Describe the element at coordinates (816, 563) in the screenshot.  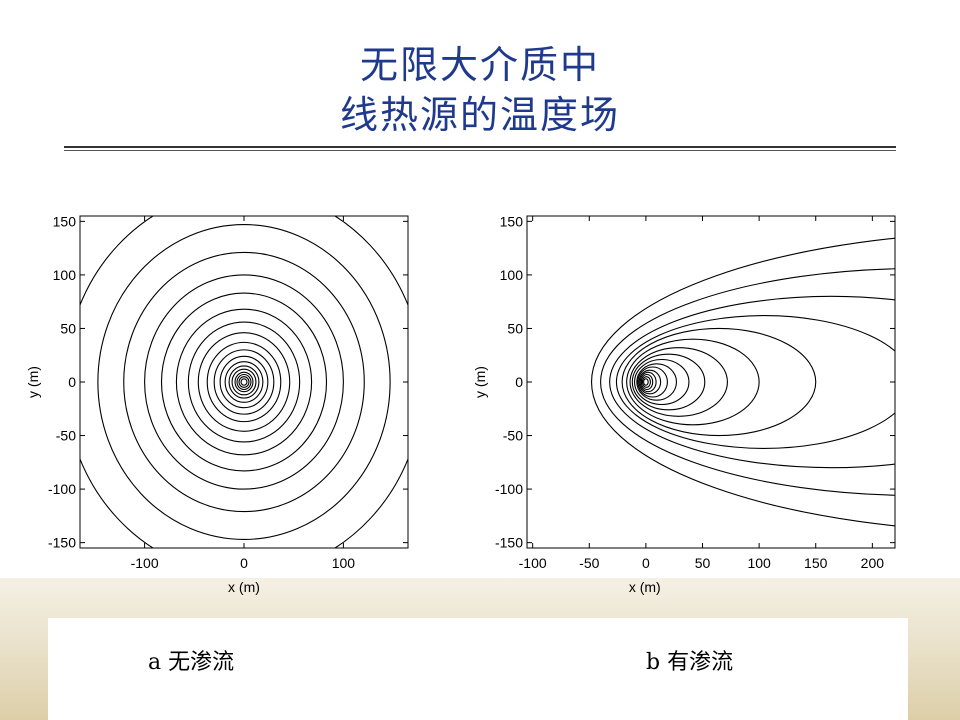
I see `x-tick-label: 150` at that location.